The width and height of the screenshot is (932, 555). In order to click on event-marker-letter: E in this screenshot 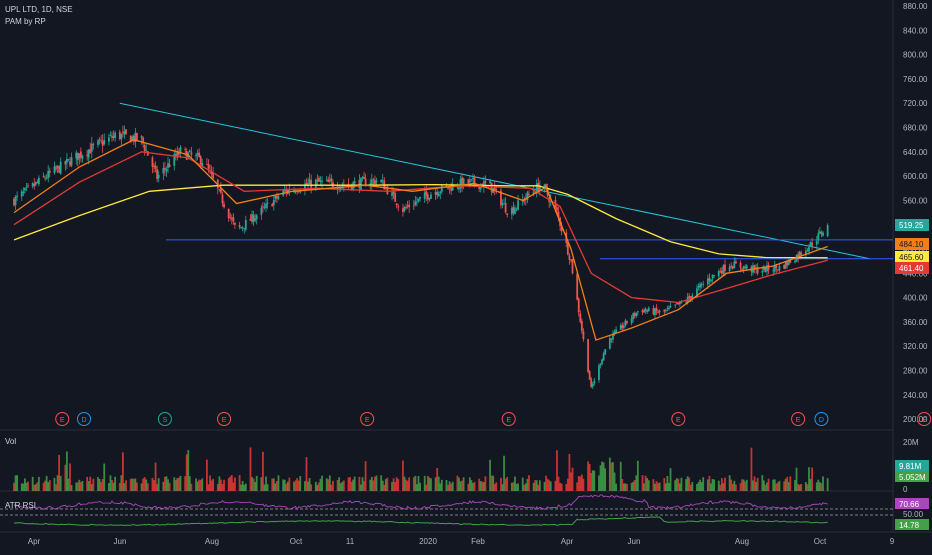, I will do `click(224, 420)`.